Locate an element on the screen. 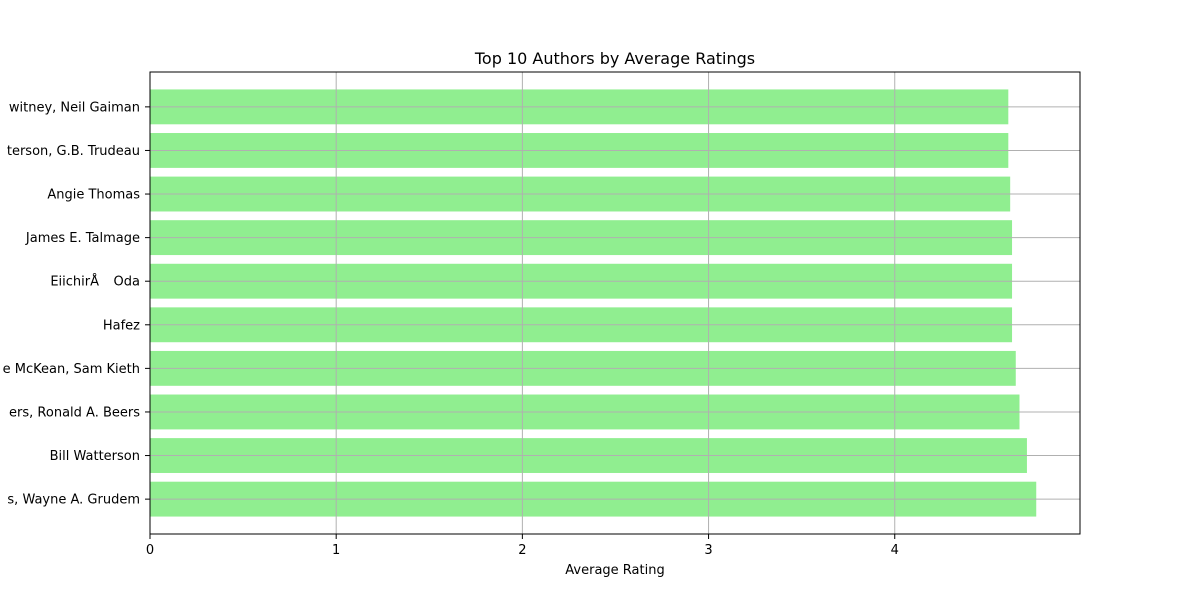 This screenshot has height=604, width=1200. y-tick-label: EiichirÅ Oda is located at coordinates (95, 282).